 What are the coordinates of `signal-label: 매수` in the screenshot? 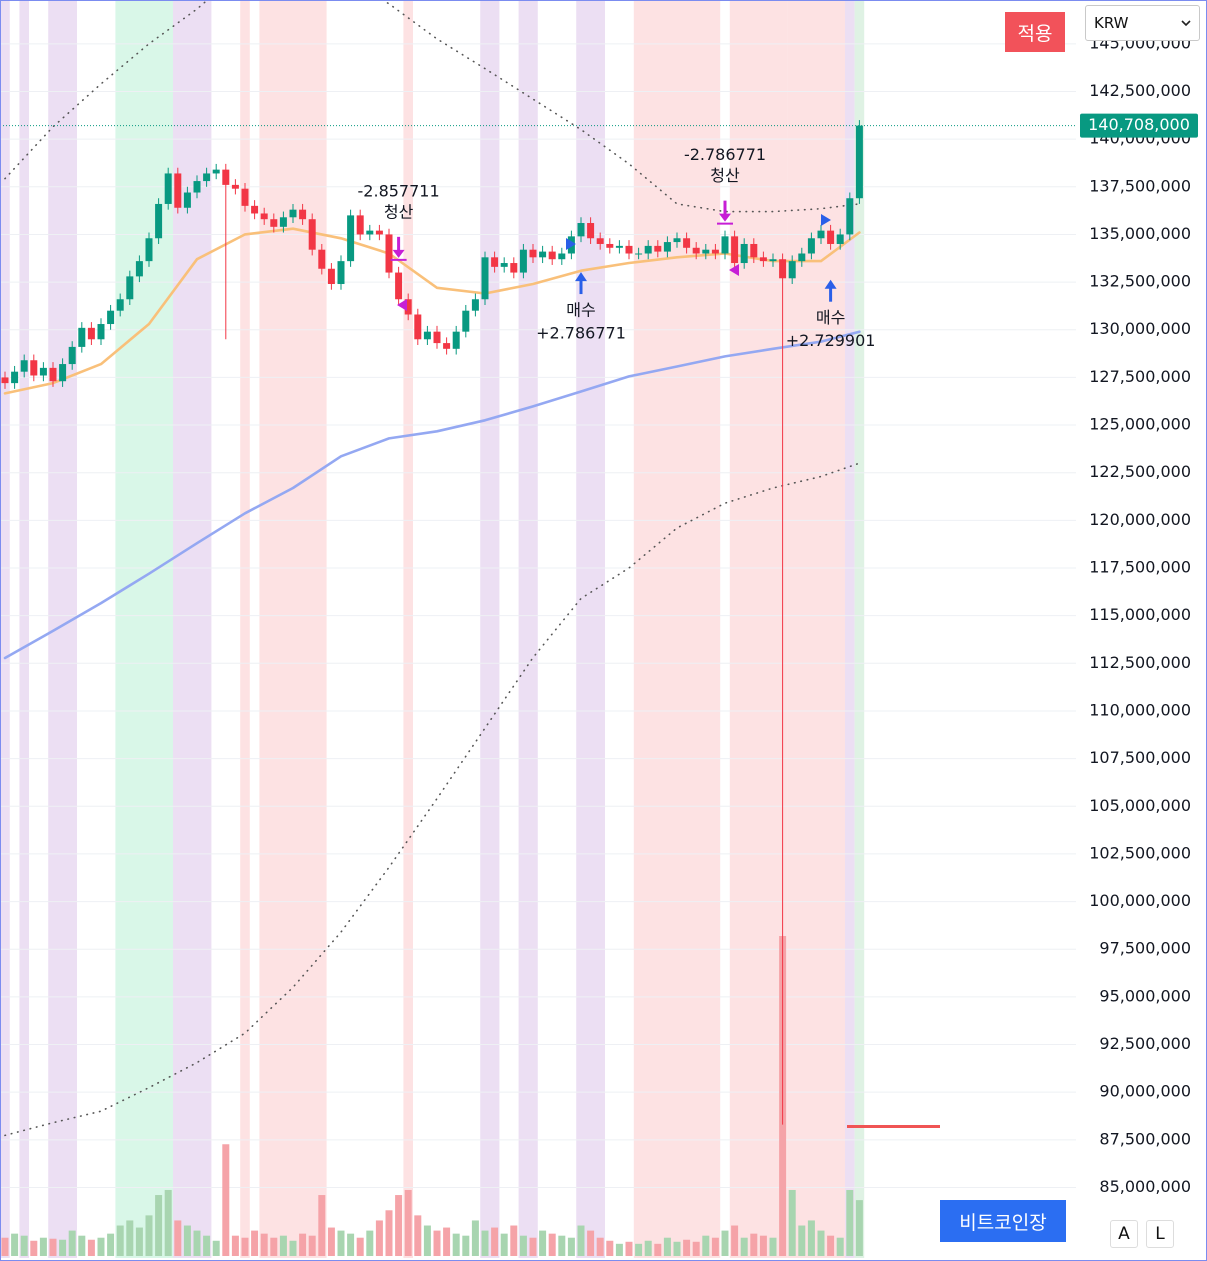 It's located at (830, 317).